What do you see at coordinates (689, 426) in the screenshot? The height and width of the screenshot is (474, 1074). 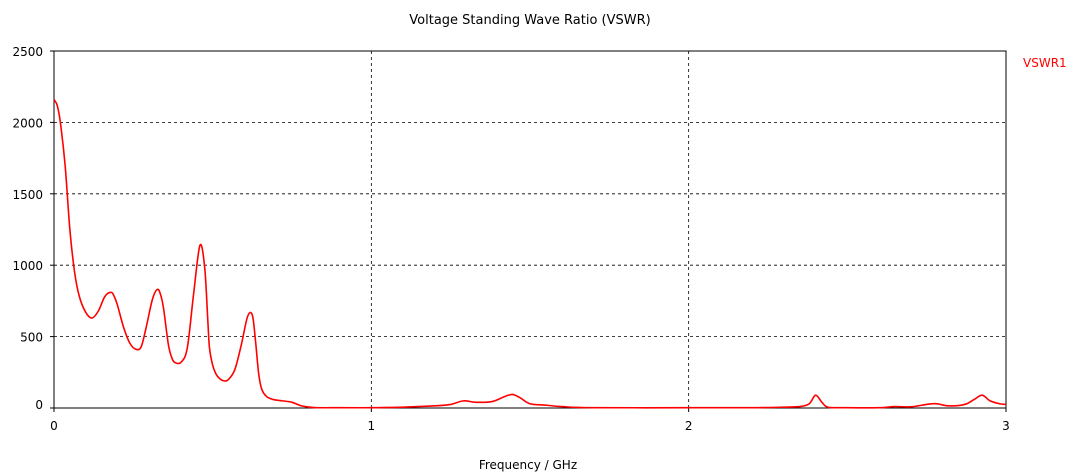 I see `x-tick-label: 2` at bounding box center [689, 426].